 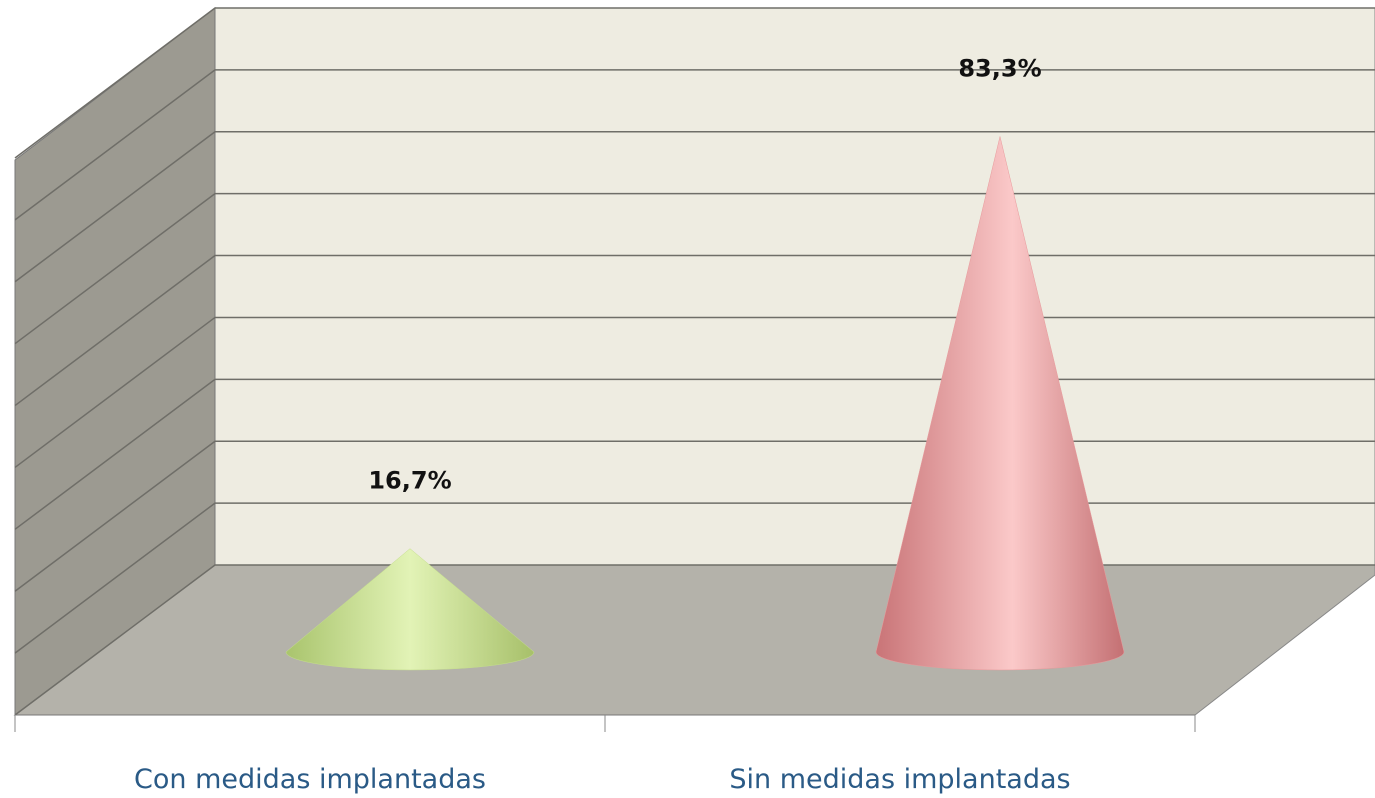 I want to click on x-tick-label: Sin medidas implantadas, so click(x=899, y=779).